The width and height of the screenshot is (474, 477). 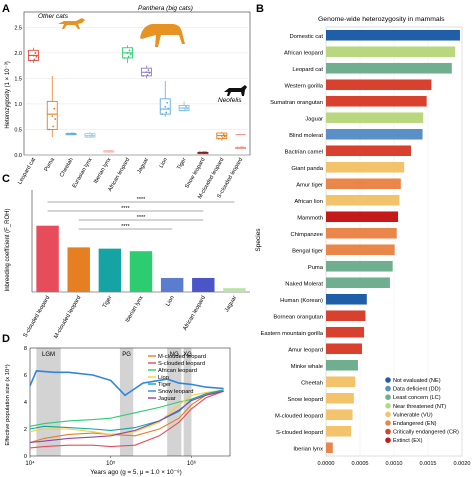 I want to click on panel-d-xtick: 10⁴, so click(x=30, y=463).